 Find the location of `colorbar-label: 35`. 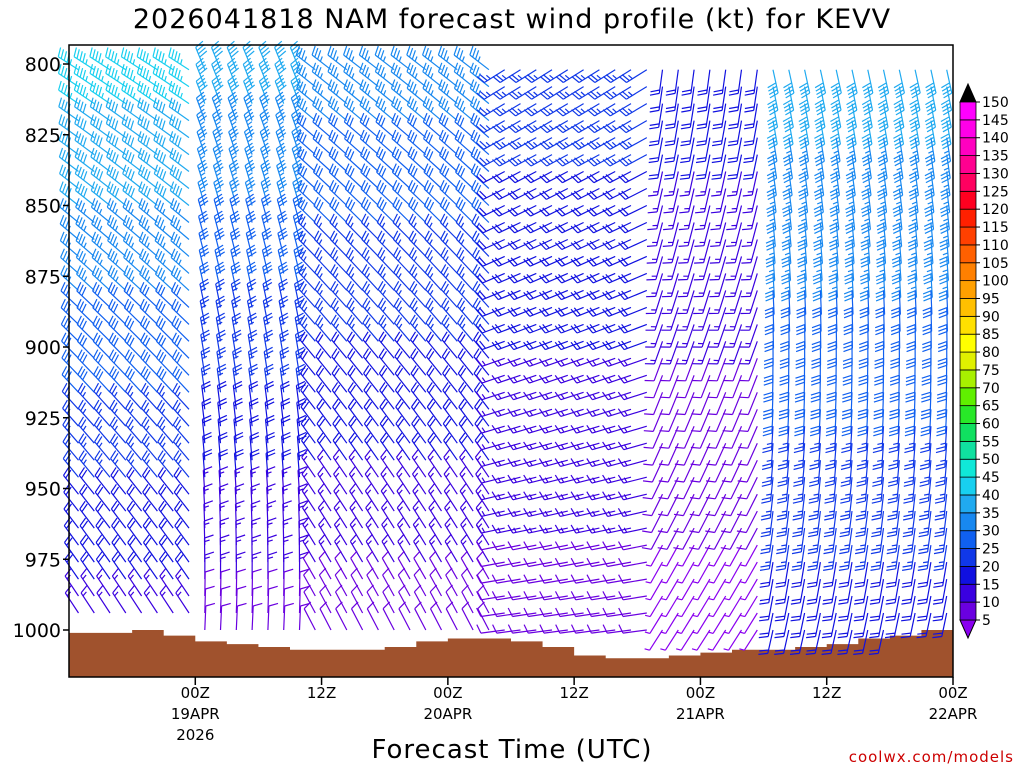

colorbar-label: 35 is located at coordinates (991, 514).